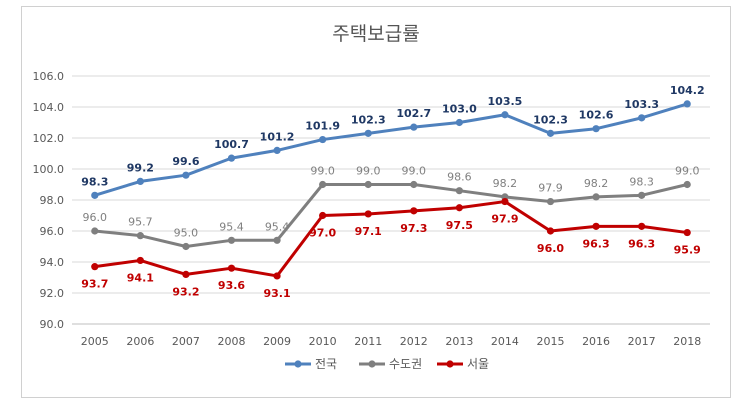 The image size is (753, 409). I want to click on data-label: 101.9, so click(322, 126).